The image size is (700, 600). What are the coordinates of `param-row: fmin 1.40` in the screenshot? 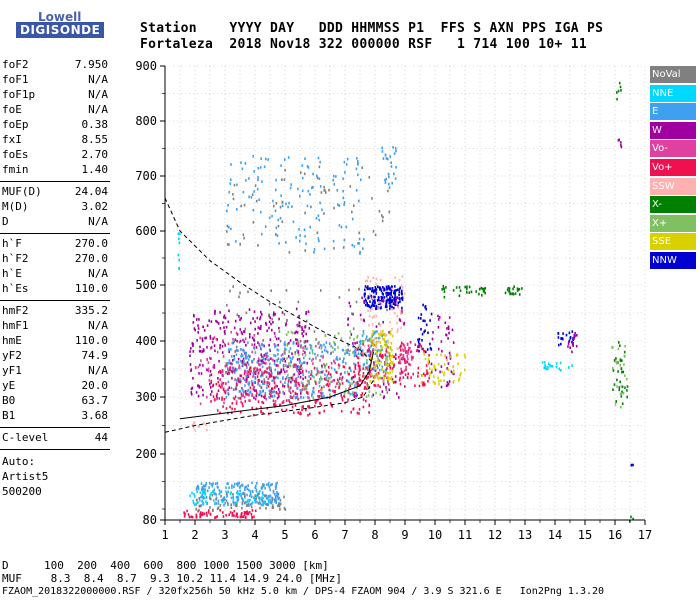 It's located at (55, 170).